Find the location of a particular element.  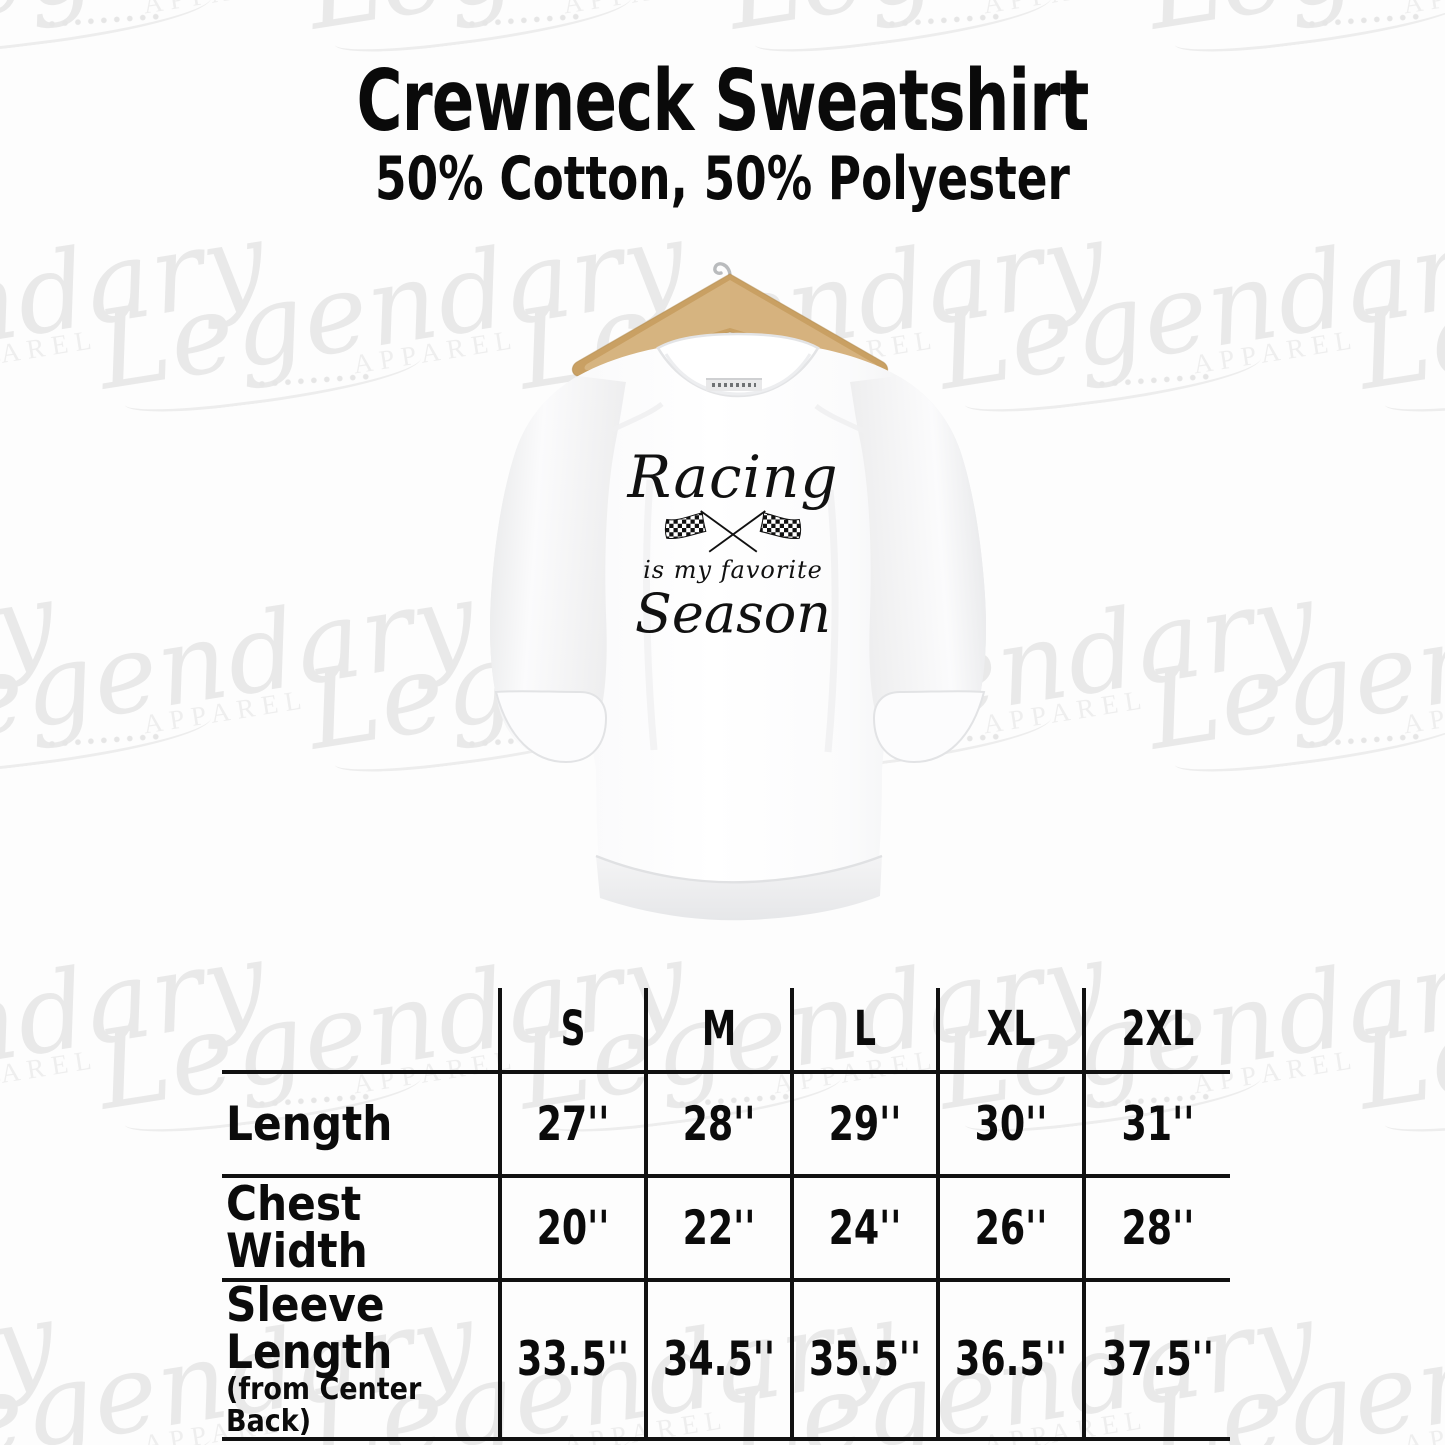

print-line-racing: Racing is located at coordinates (733, 477).